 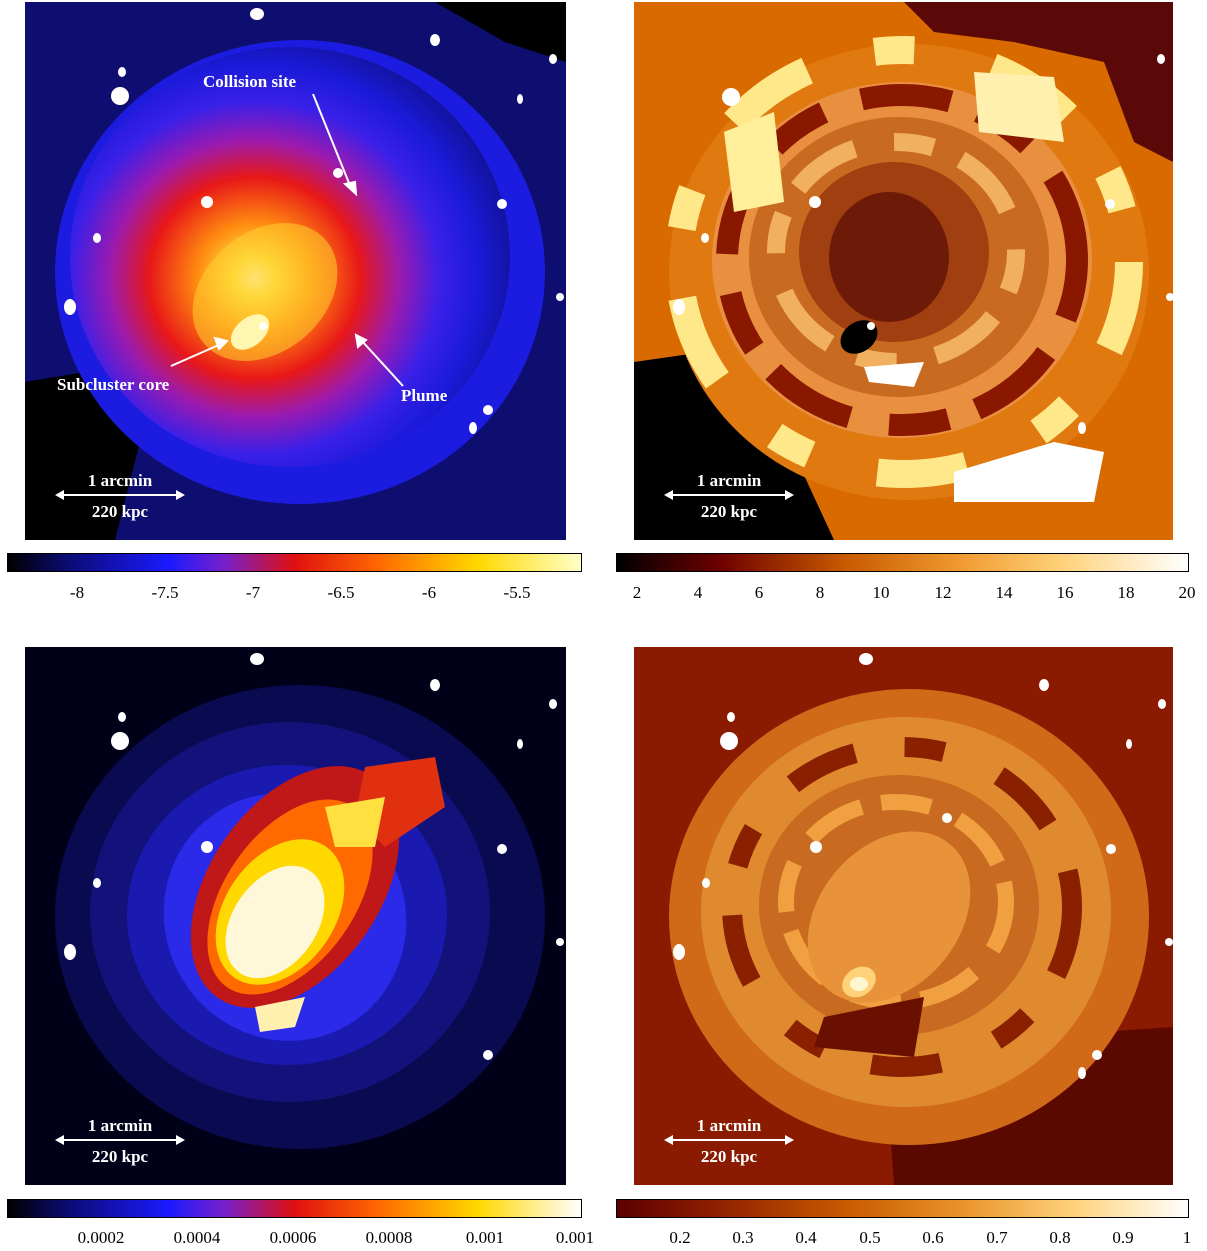 I want to click on colorbar-tick: 16, so click(x=1065, y=592).